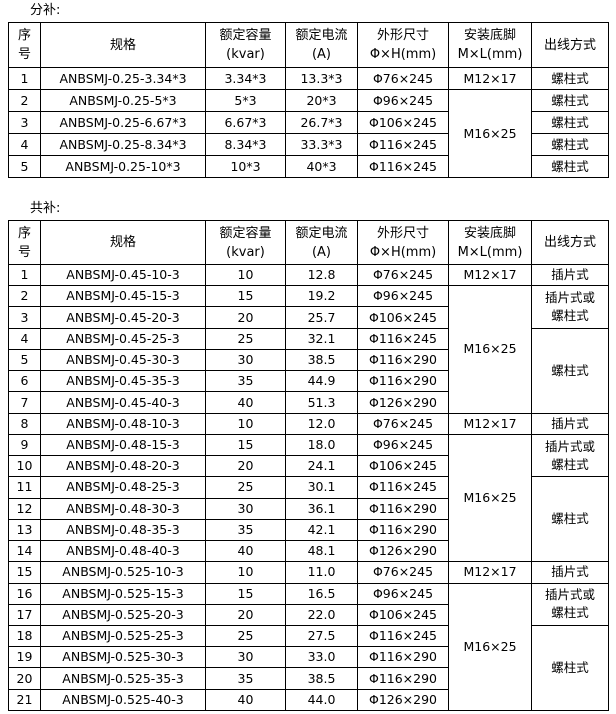 The width and height of the screenshot is (616, 714). Describe the element at coordinates (24, 381) in the screenshot. I see `cell-index: 6` at that location.